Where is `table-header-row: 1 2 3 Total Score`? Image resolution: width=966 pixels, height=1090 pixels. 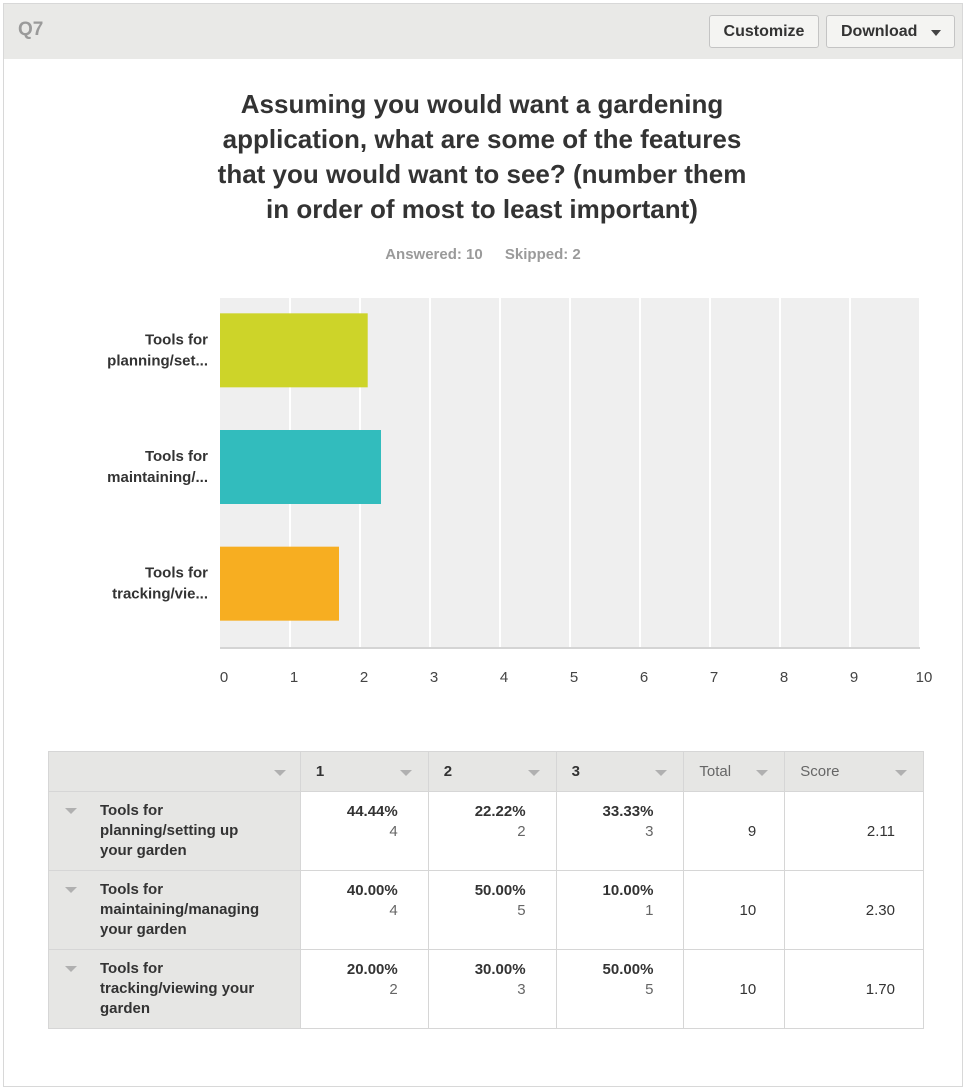 table-header-row: 1 2 3 Total Score is located at coordinates (486, 771).